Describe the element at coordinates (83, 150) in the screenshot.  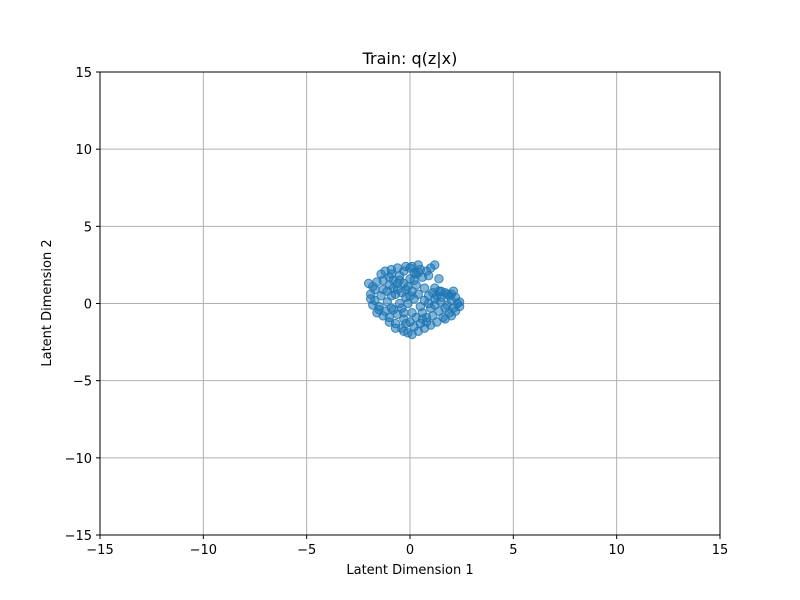
I see `y-tick-label: 10` at that location.